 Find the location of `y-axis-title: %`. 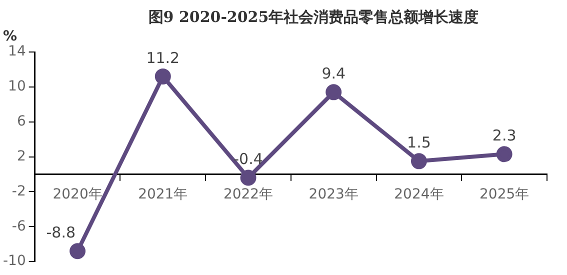

y-axis-title: % is located at coordinates (10, 36).